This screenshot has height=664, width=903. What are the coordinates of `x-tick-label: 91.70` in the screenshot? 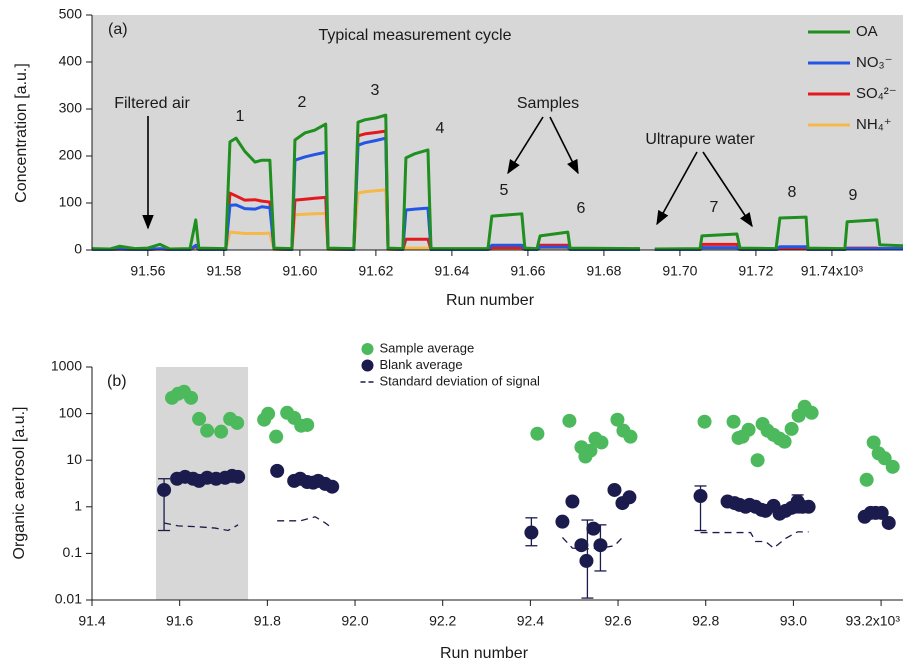 It's located at (679, 271).